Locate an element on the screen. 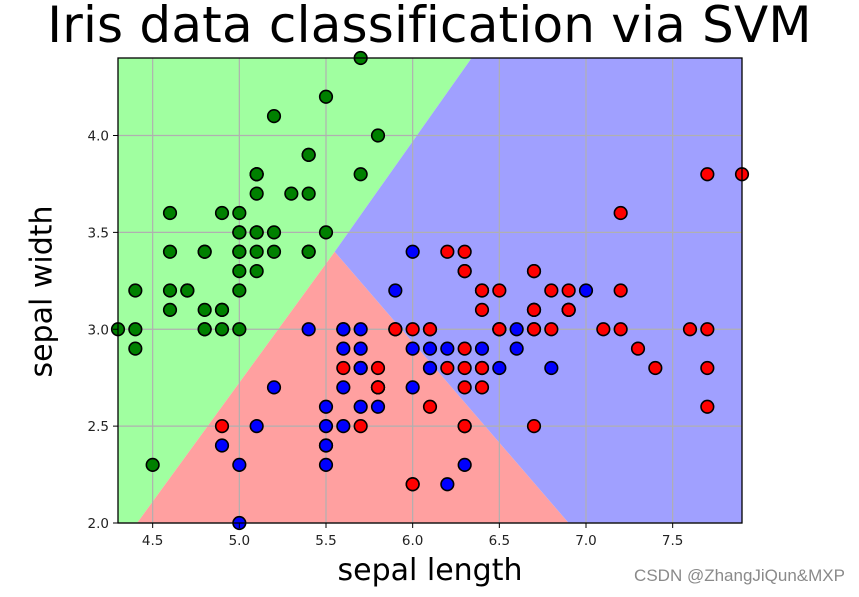 The image size is (859, 597). watermark: CSDN @ZhangJiQun&MXP is located at coordinates (739, 575).